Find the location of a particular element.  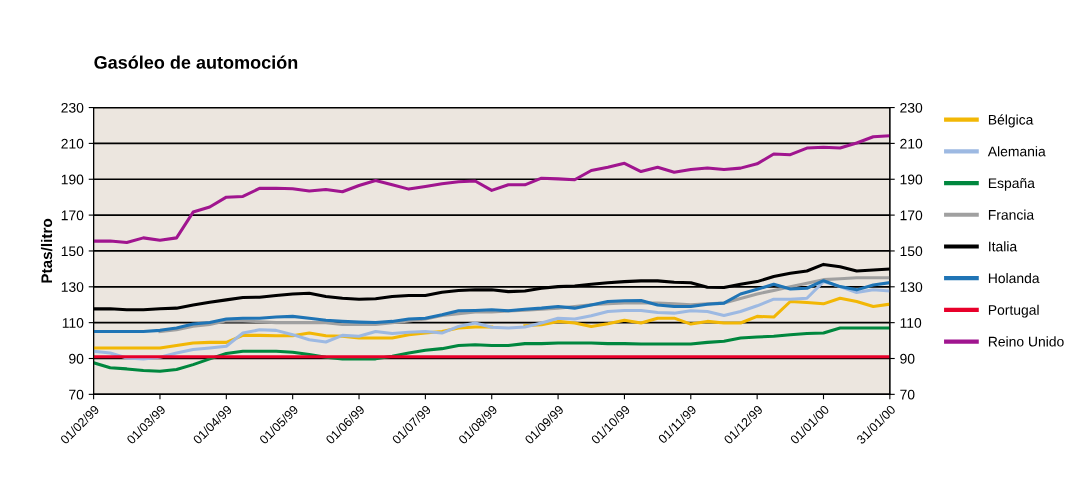

y2-tick-label: 190 is located at coordinates (911, 179).